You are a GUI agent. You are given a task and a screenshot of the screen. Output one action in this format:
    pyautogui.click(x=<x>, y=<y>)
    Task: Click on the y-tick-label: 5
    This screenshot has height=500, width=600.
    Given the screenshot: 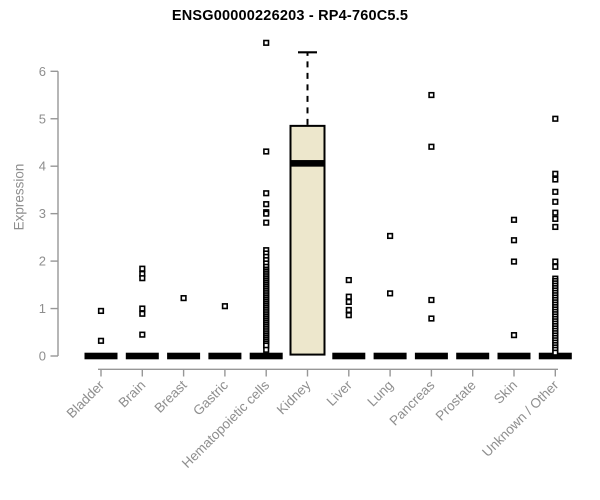 What is the action you would take?
    pyautogui.click(x=42, y=118)
    